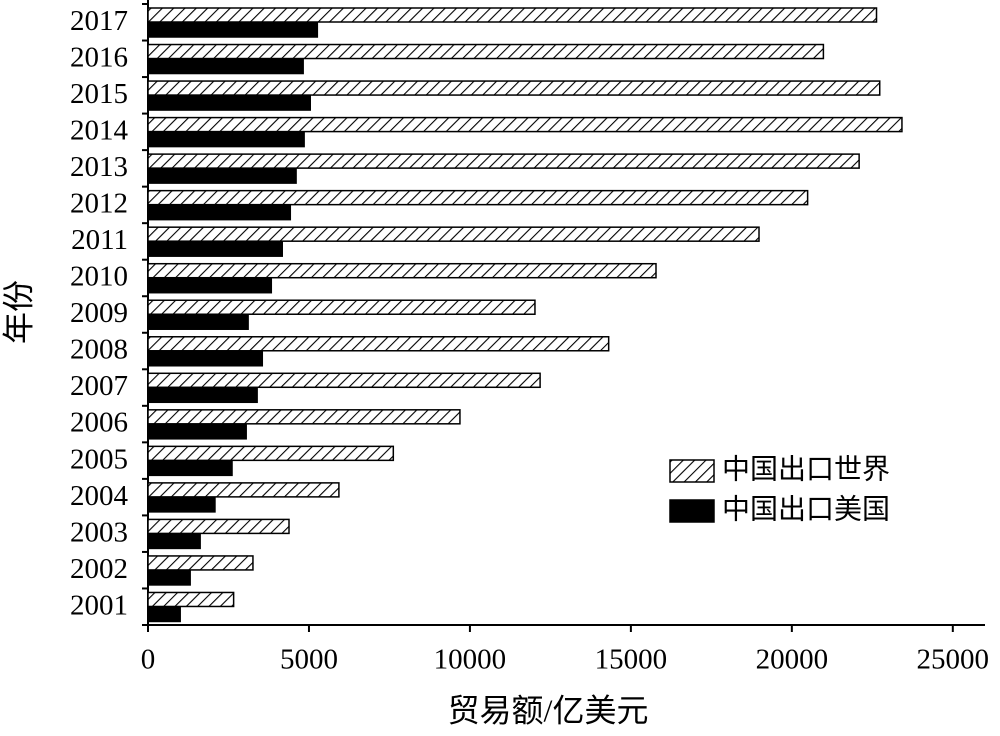 This screenshot has height=736, width=1000. What do you see at coordinates (99, 277) in the screenshot?
I see `y-tick-label: 2010` at bounding box center [99, 277].